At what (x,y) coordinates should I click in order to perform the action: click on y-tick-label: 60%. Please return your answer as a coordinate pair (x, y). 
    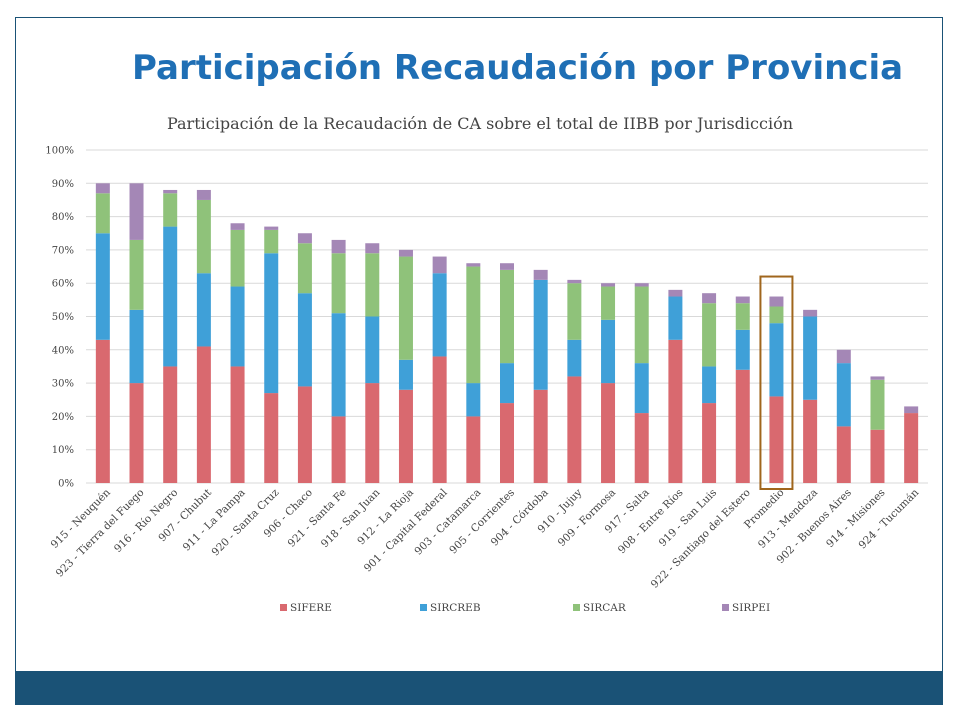
    Looking at the image, I should click on (63, 284).